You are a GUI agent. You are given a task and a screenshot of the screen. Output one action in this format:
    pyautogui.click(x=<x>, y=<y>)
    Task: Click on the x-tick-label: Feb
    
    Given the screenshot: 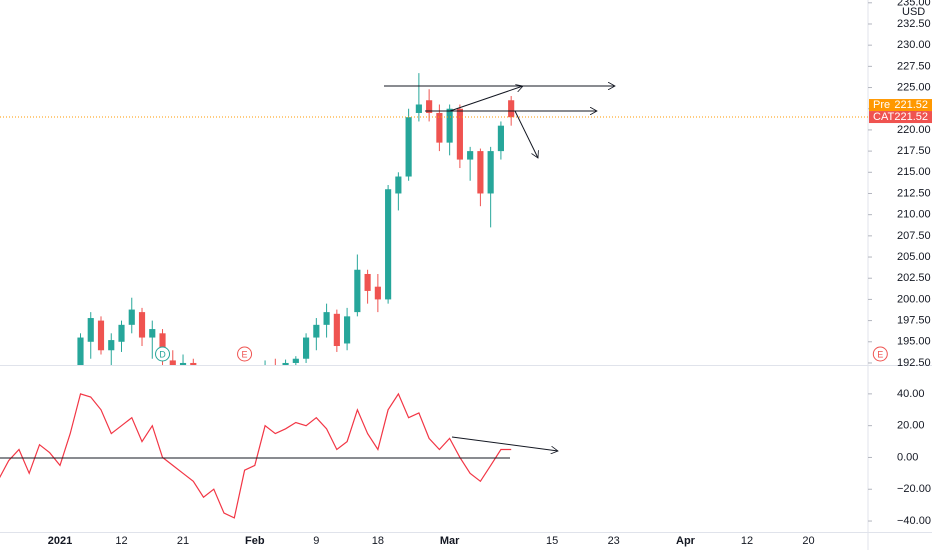 What is the action you would take?
    pyautogui.click(x=255, y=541)
    